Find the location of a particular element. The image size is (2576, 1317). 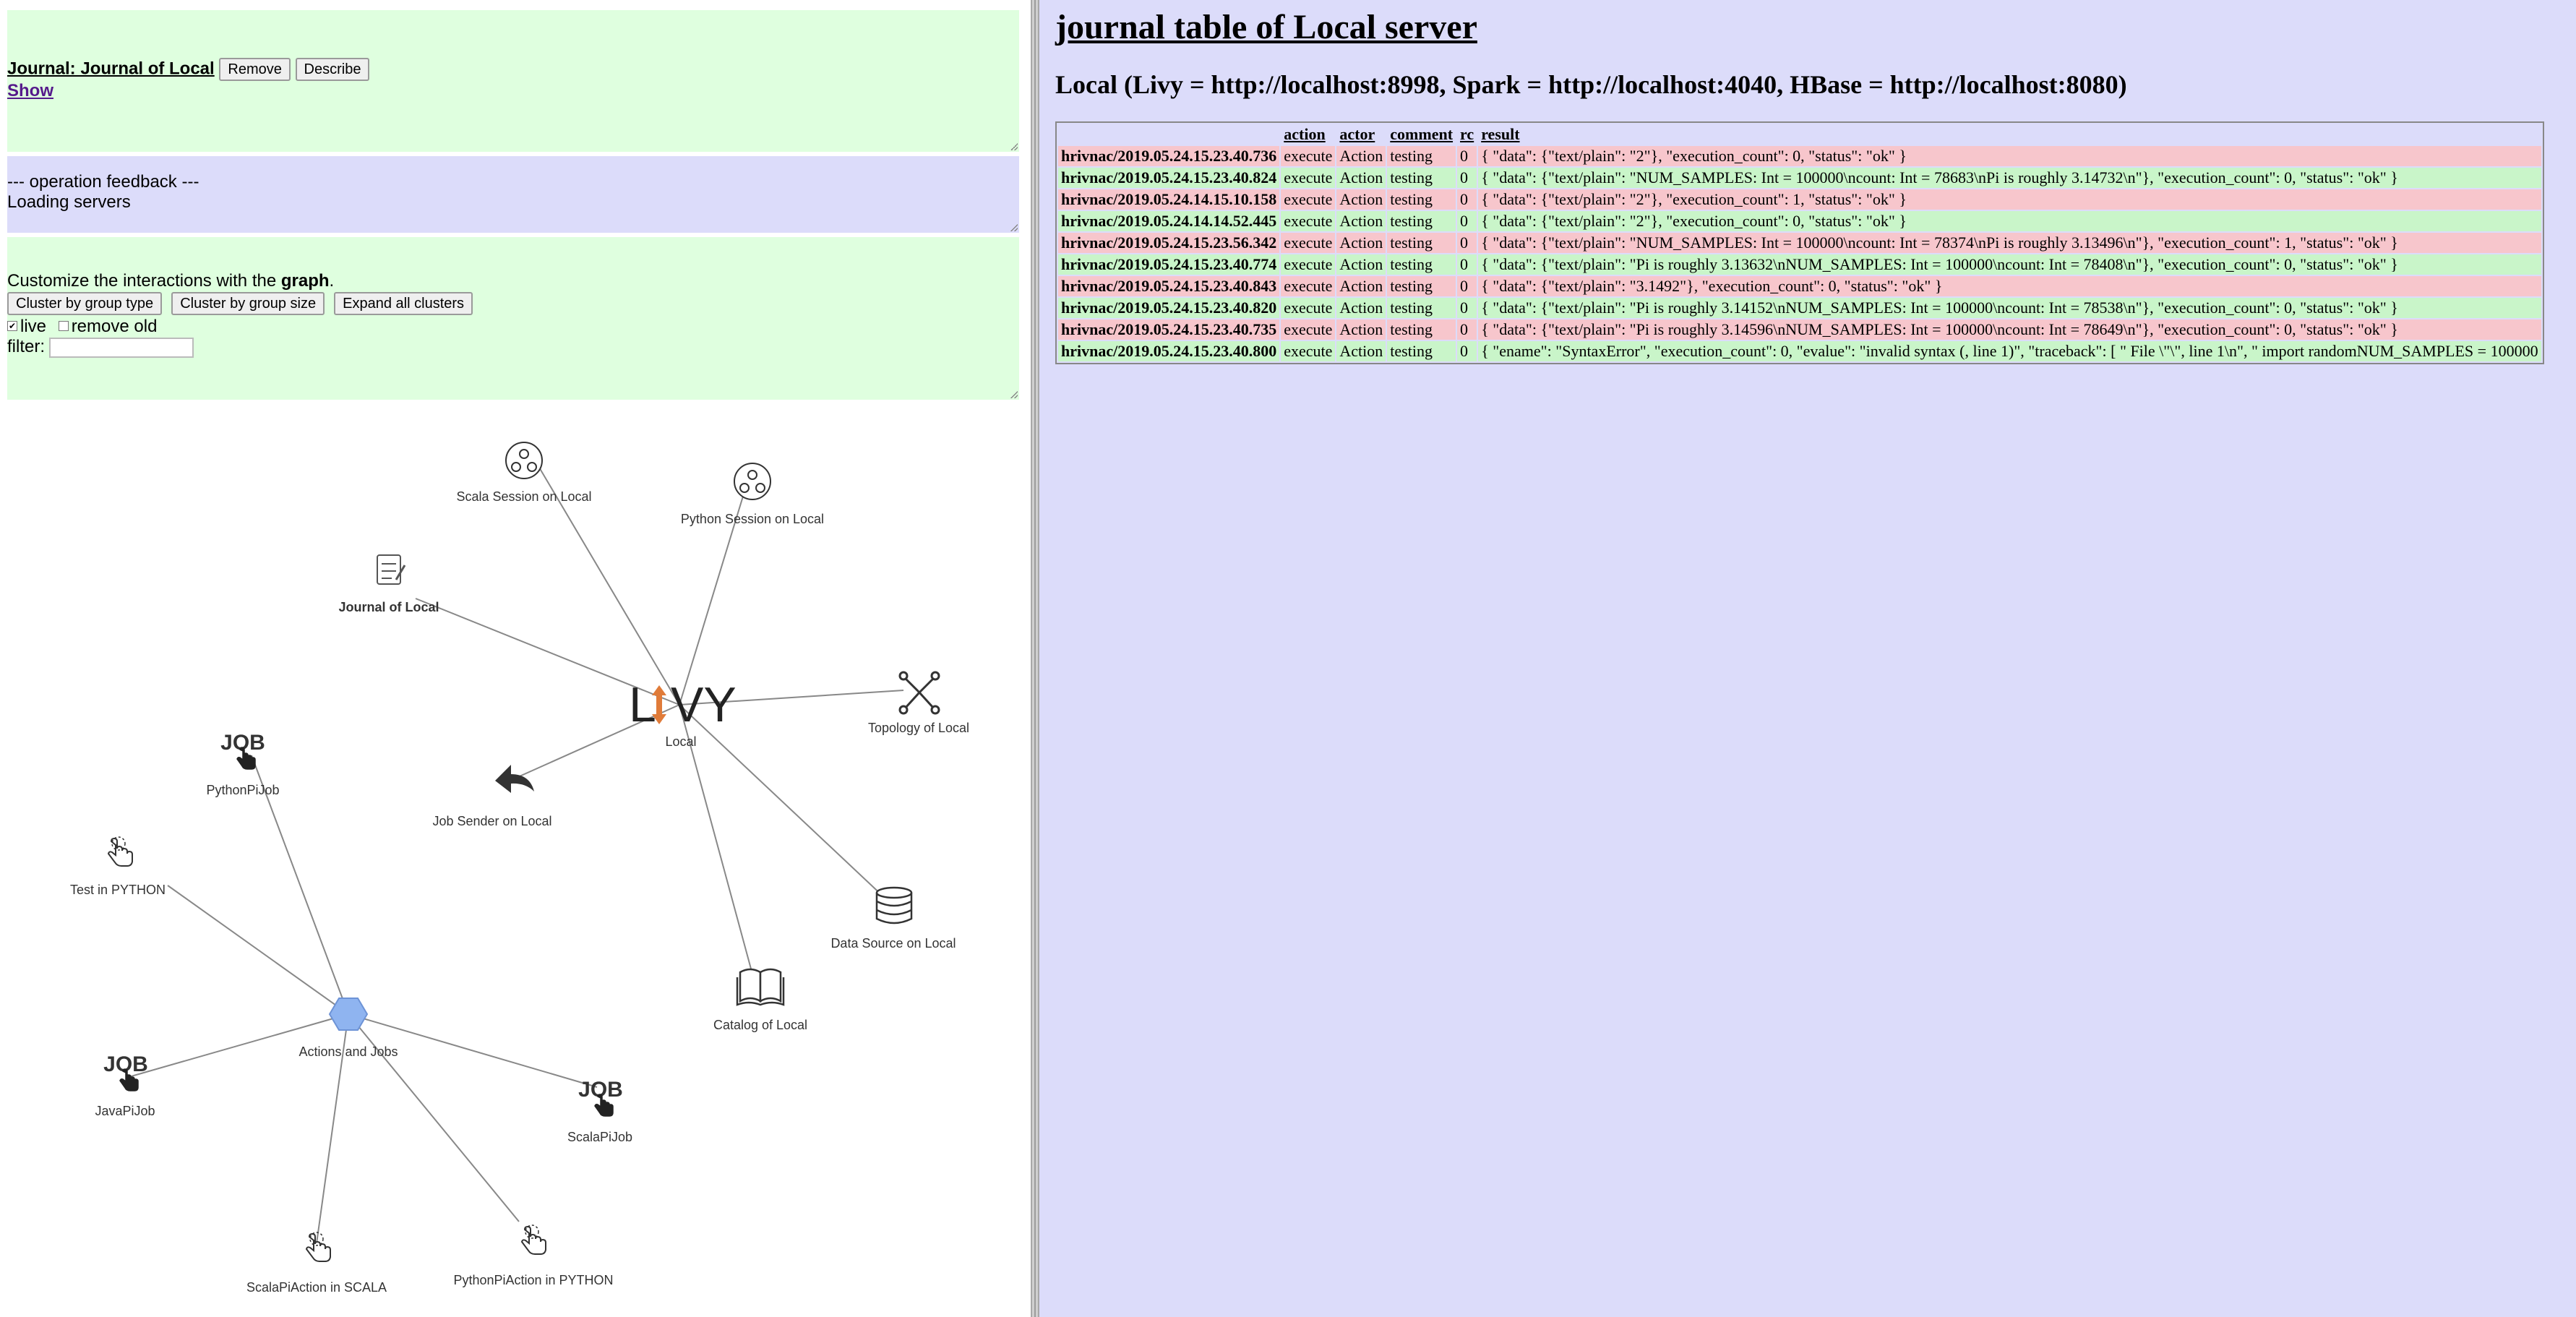

livy-center-node: L VY Local is located at coordinates (683, 713).